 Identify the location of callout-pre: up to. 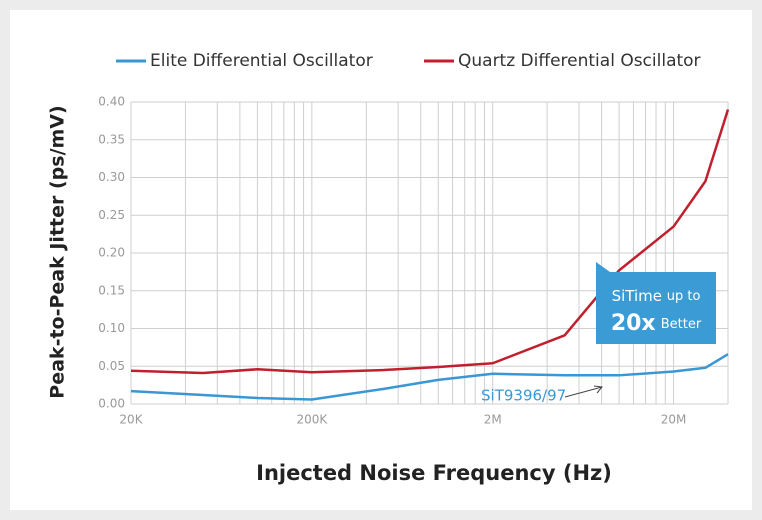
(684, 296).